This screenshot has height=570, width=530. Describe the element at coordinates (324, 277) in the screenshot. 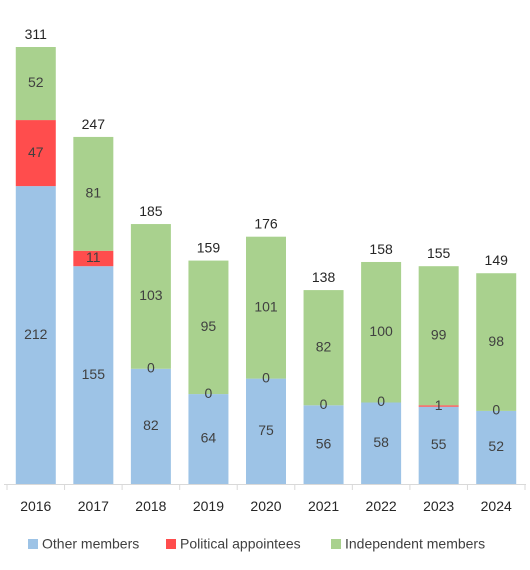

I see `total-label: 138` at that location.